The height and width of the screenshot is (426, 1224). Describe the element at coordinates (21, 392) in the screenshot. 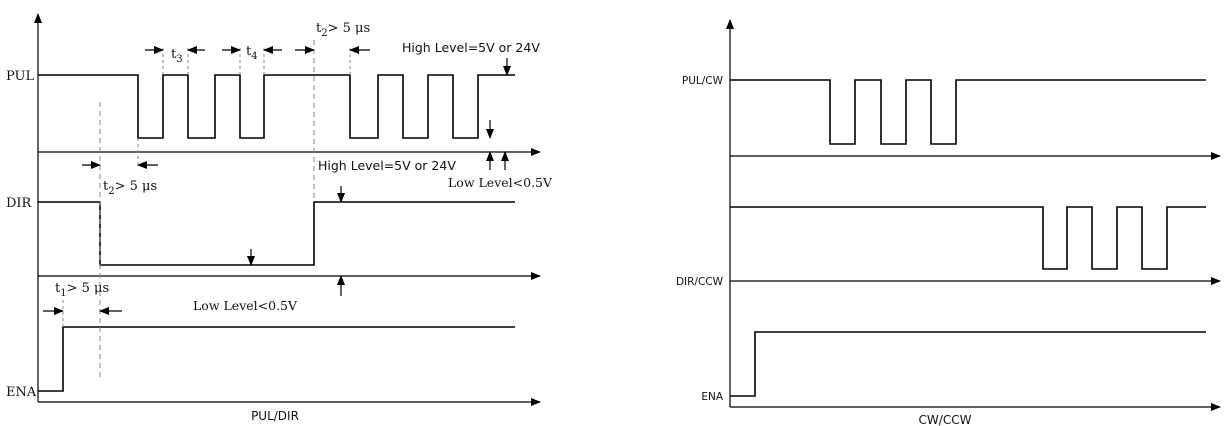

I see `ena-label: ENA` at that location.